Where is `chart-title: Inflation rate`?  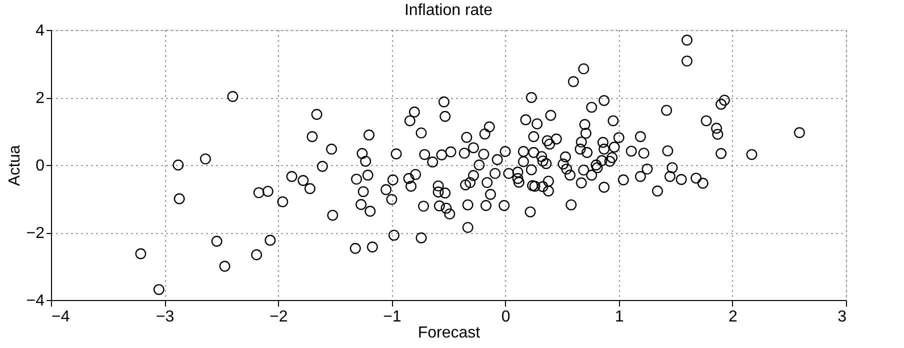
chart-title: Inflation rate is located at coordinates (448, 10).